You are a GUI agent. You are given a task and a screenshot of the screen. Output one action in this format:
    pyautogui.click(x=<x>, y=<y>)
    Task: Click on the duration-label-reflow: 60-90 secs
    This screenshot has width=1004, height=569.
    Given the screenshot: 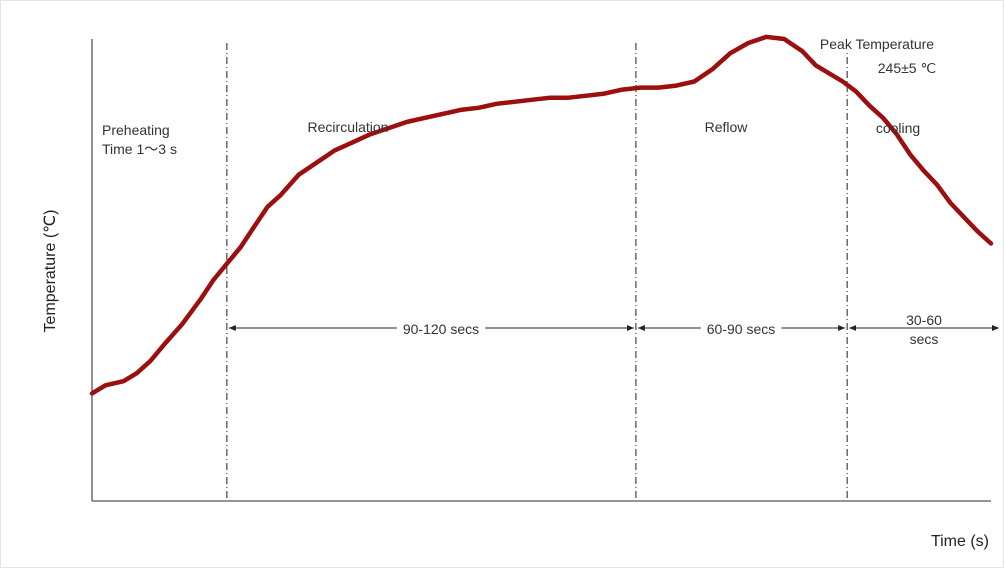 What is the action you would take?
    pyautogui.click(x=741, y=329)
    